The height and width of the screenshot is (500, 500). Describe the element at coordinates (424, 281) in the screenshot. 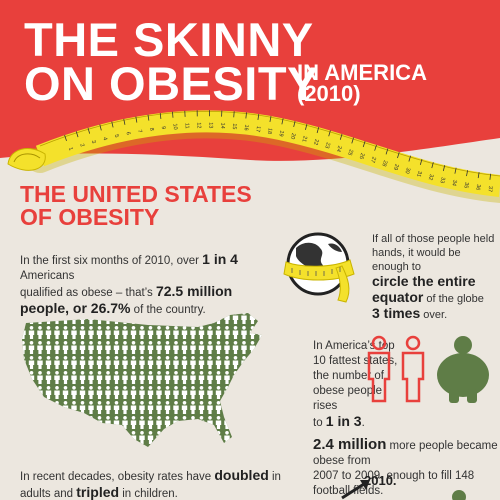

I see `equator-highlight-circle: circle the entire` at that location.